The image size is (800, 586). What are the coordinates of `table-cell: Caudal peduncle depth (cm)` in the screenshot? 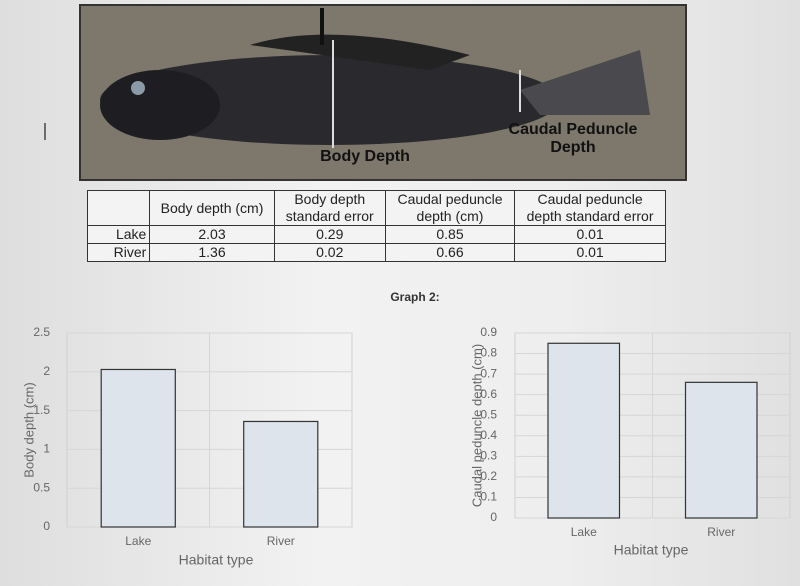 It's located at (450, 208).